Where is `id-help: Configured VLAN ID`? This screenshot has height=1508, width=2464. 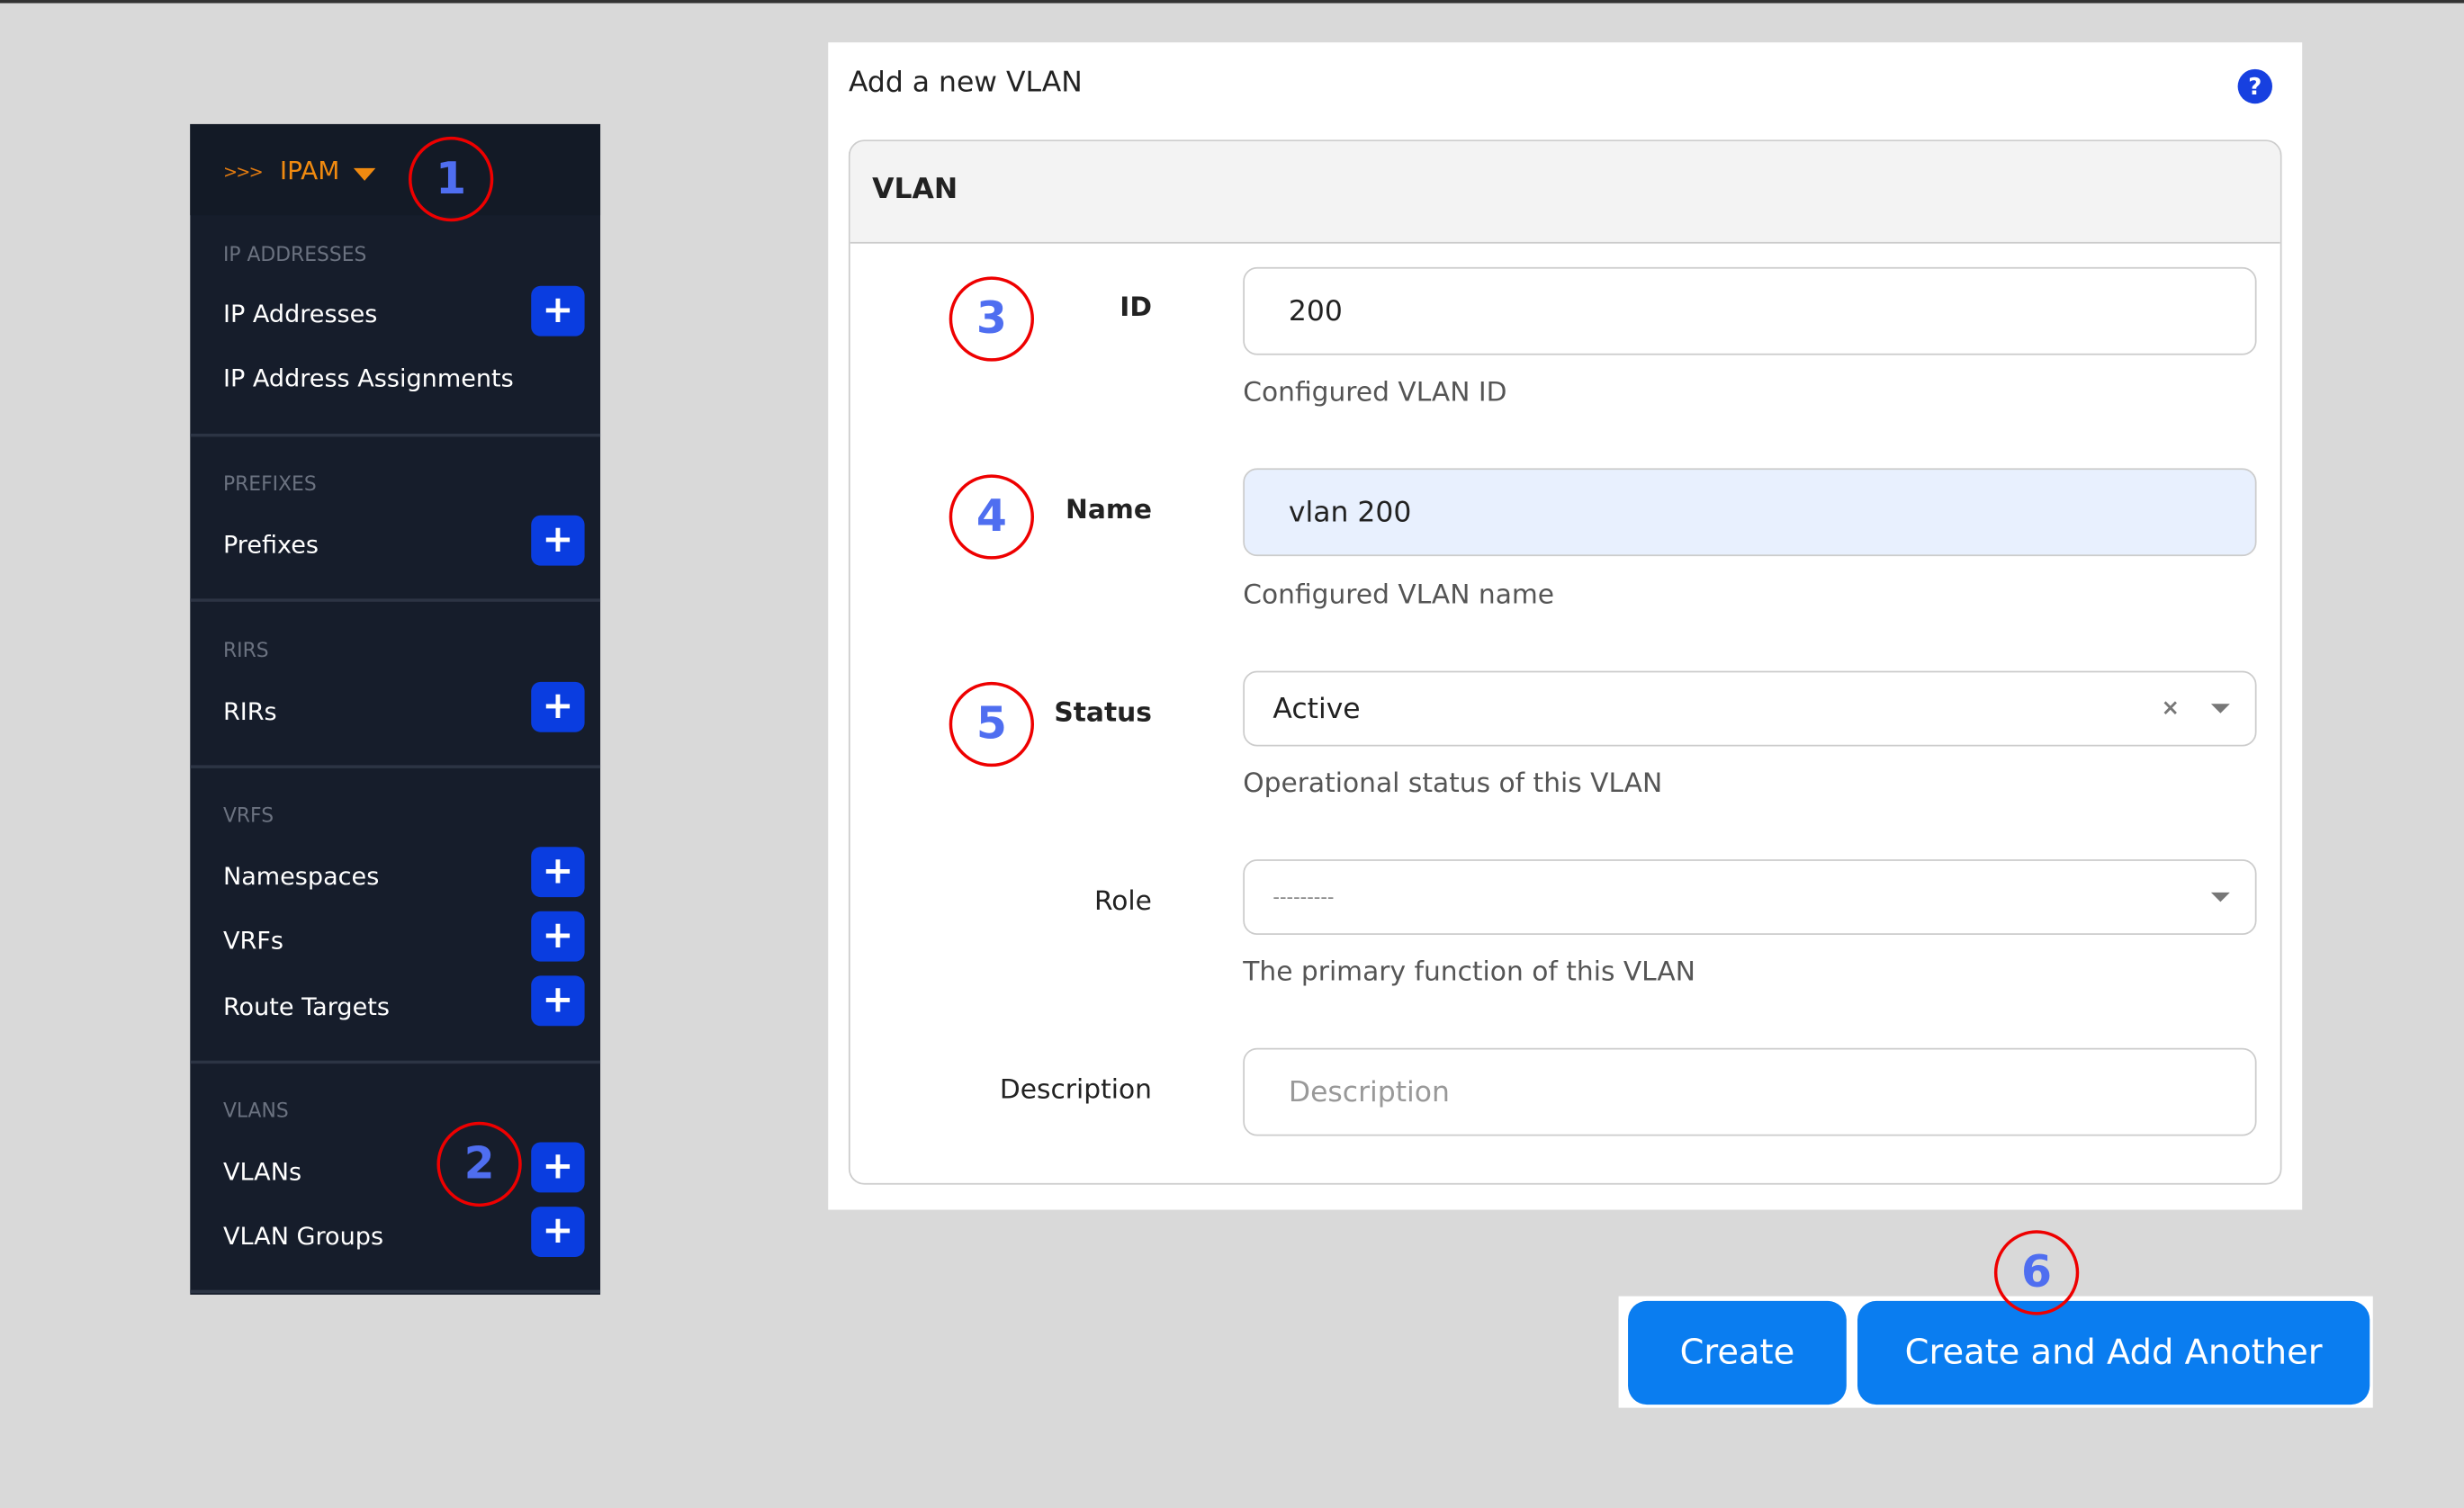 id-help: Configured VLAN ID is located at coordinates (1375, 393).